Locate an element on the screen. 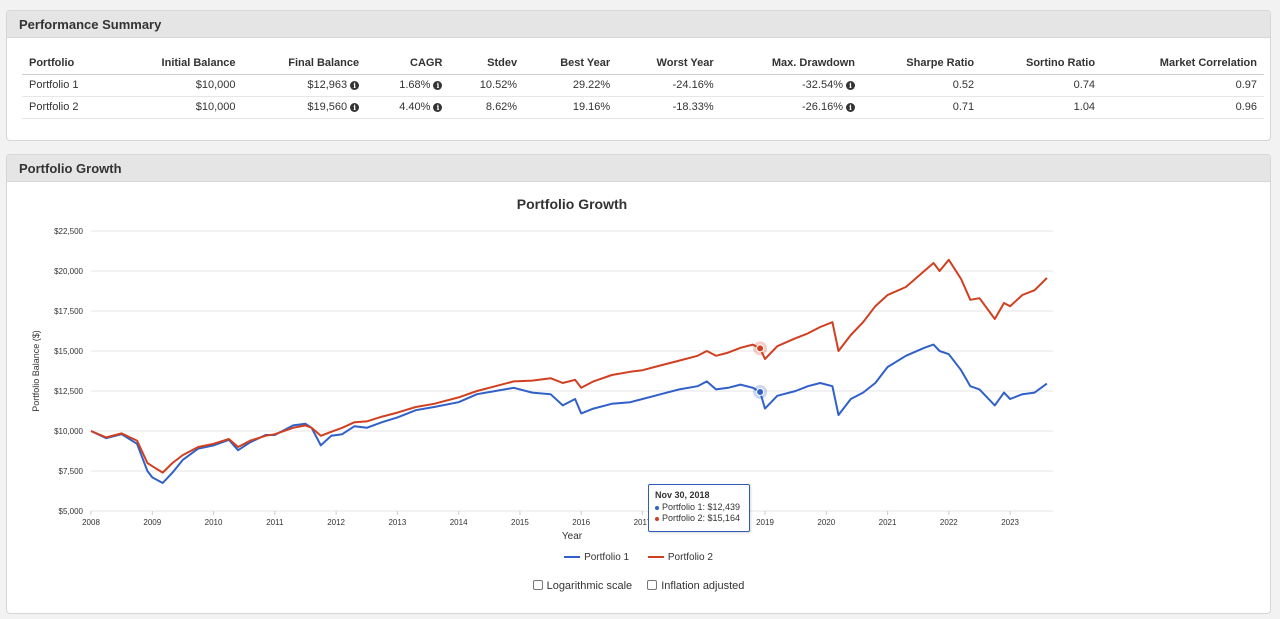 The width and height of the screenshot is (1280, 619). legend-item-portfolio-1: Portfolio 1 is located at coordinates (596, 557).